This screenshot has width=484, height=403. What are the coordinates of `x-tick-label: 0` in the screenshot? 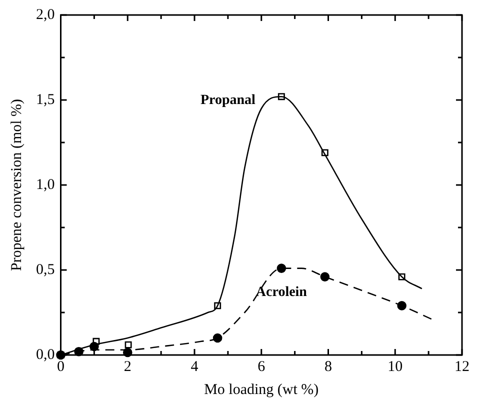 It's located at (60, 366).